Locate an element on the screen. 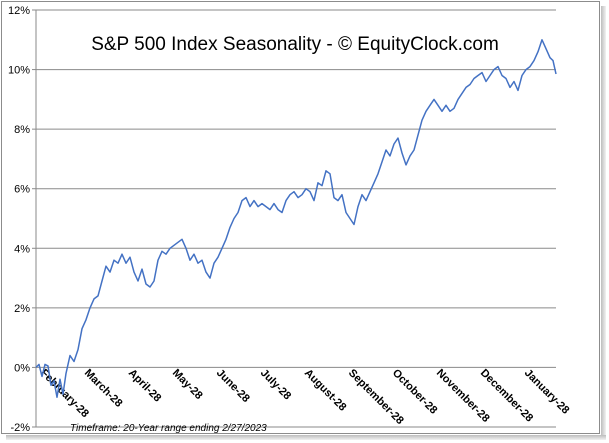 The width and height of the screenshot is (609, 443). frame-shadow-right is located at coordinates (603, 221).